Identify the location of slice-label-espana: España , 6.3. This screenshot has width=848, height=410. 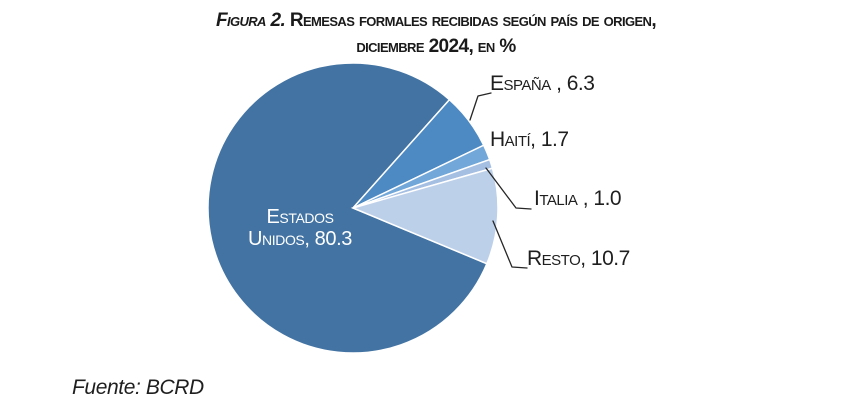
(542, 83).